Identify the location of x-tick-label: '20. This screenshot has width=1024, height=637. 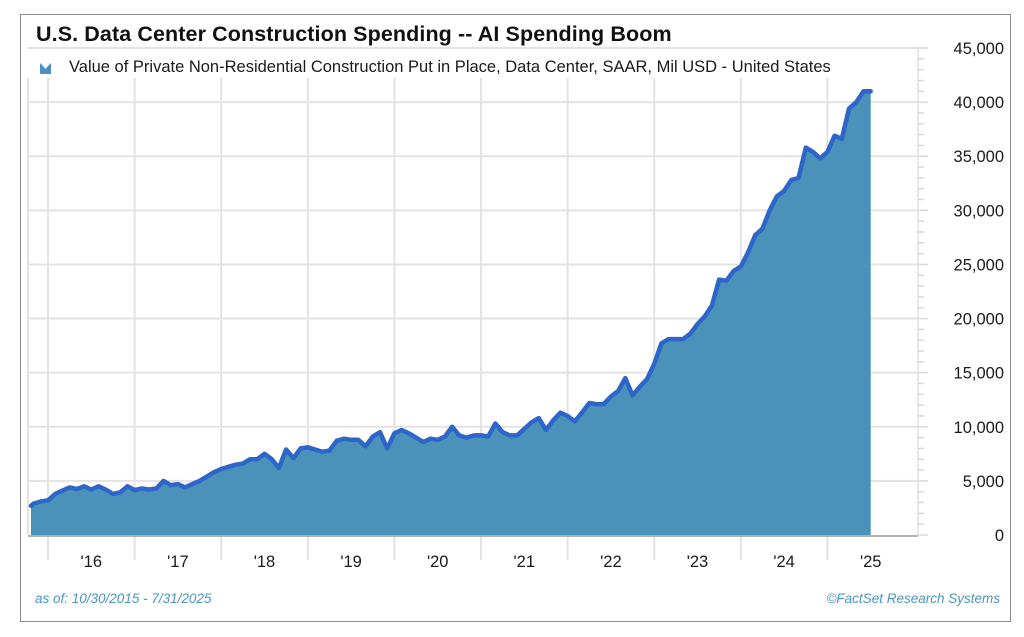
(438, 562).